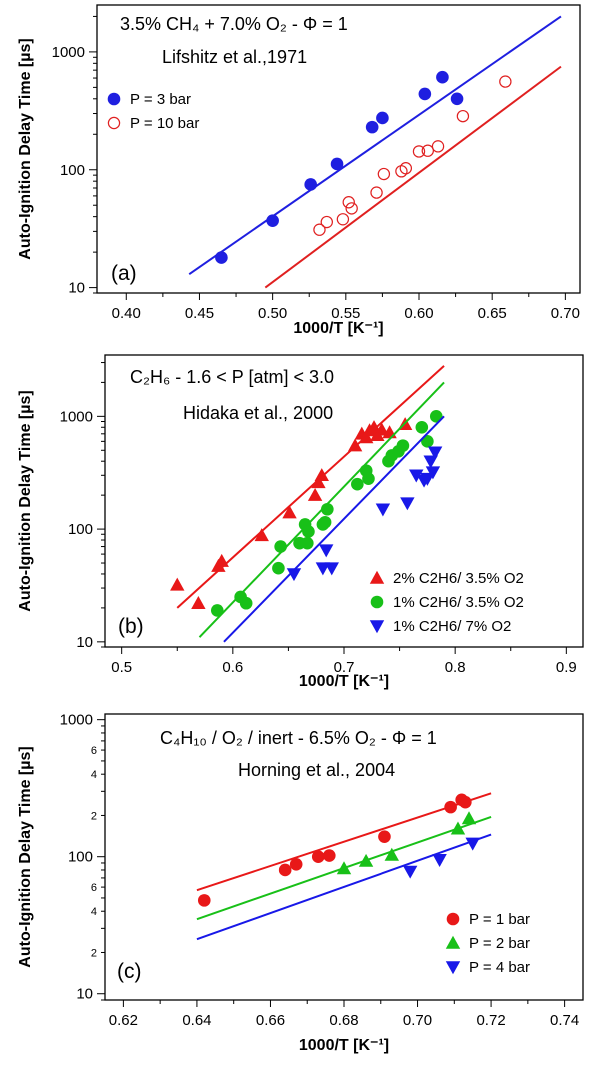 This screenshot has height=1069, width=600. I want to click on legend-label: 1% C2H6/ 7% O2, so click(452, 626).